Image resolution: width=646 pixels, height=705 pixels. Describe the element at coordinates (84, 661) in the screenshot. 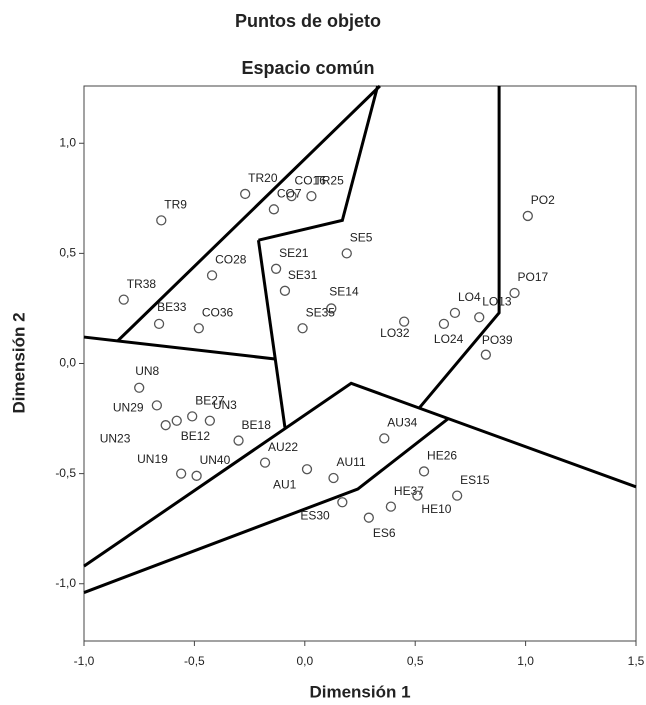

I see `x-tick-label: -1,0` at that location.